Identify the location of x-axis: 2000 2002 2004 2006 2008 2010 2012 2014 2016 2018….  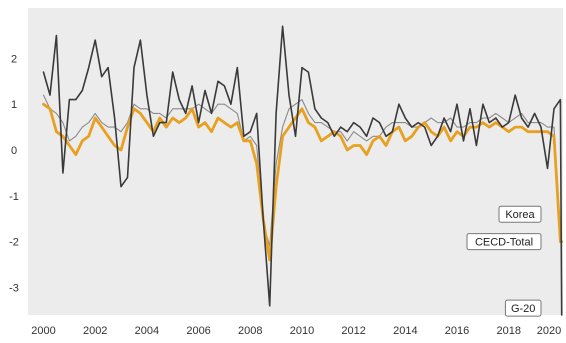
(296, 331).